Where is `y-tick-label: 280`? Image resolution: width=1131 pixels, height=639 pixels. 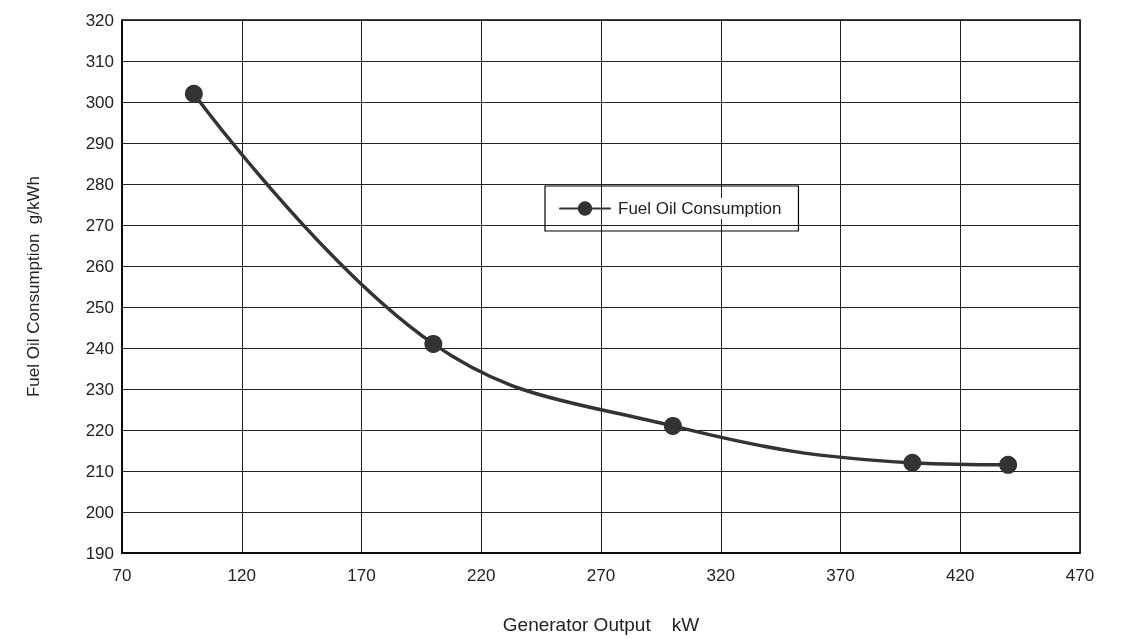
y-tick-label: 280 is located at coordinates (99, 184).